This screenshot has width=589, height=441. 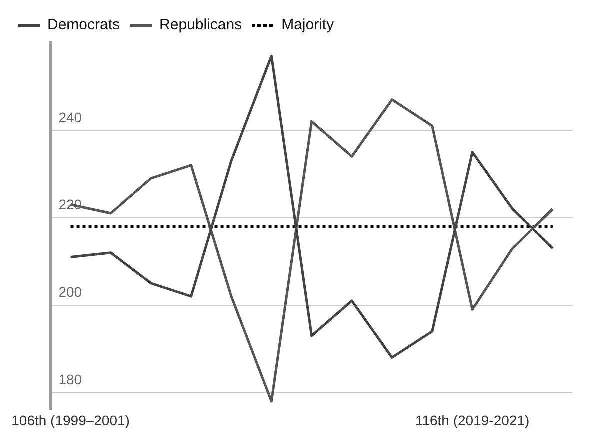 What do you see at coordinates (70, 380) in the screenshot?
I see `y-tick-label: 180` at bounding box center [70, 380].